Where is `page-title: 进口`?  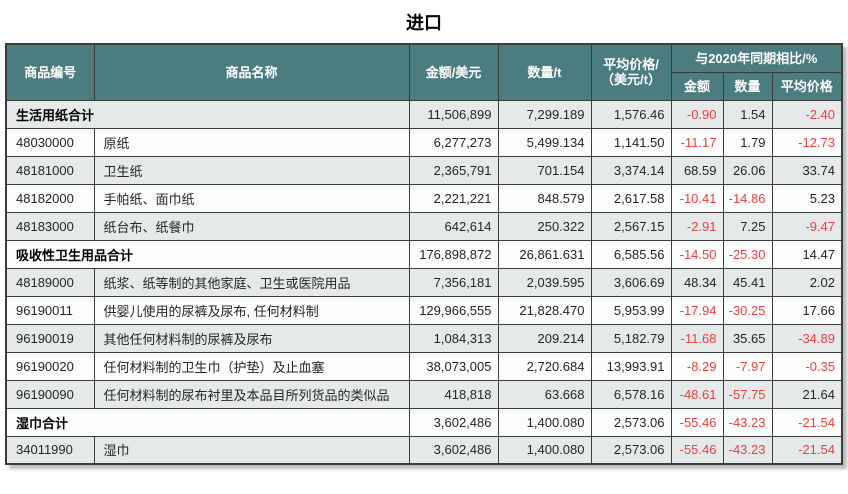 page-title: 进口 is located at coordinates (424, 23).